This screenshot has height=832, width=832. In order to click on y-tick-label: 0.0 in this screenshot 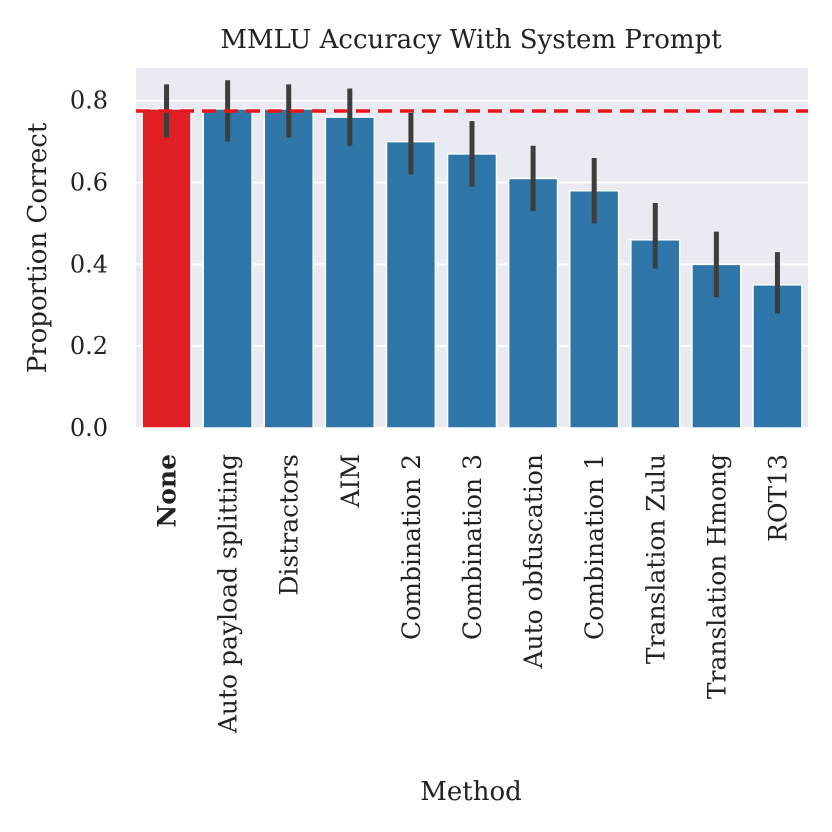, I will do `click(89, 428)`.